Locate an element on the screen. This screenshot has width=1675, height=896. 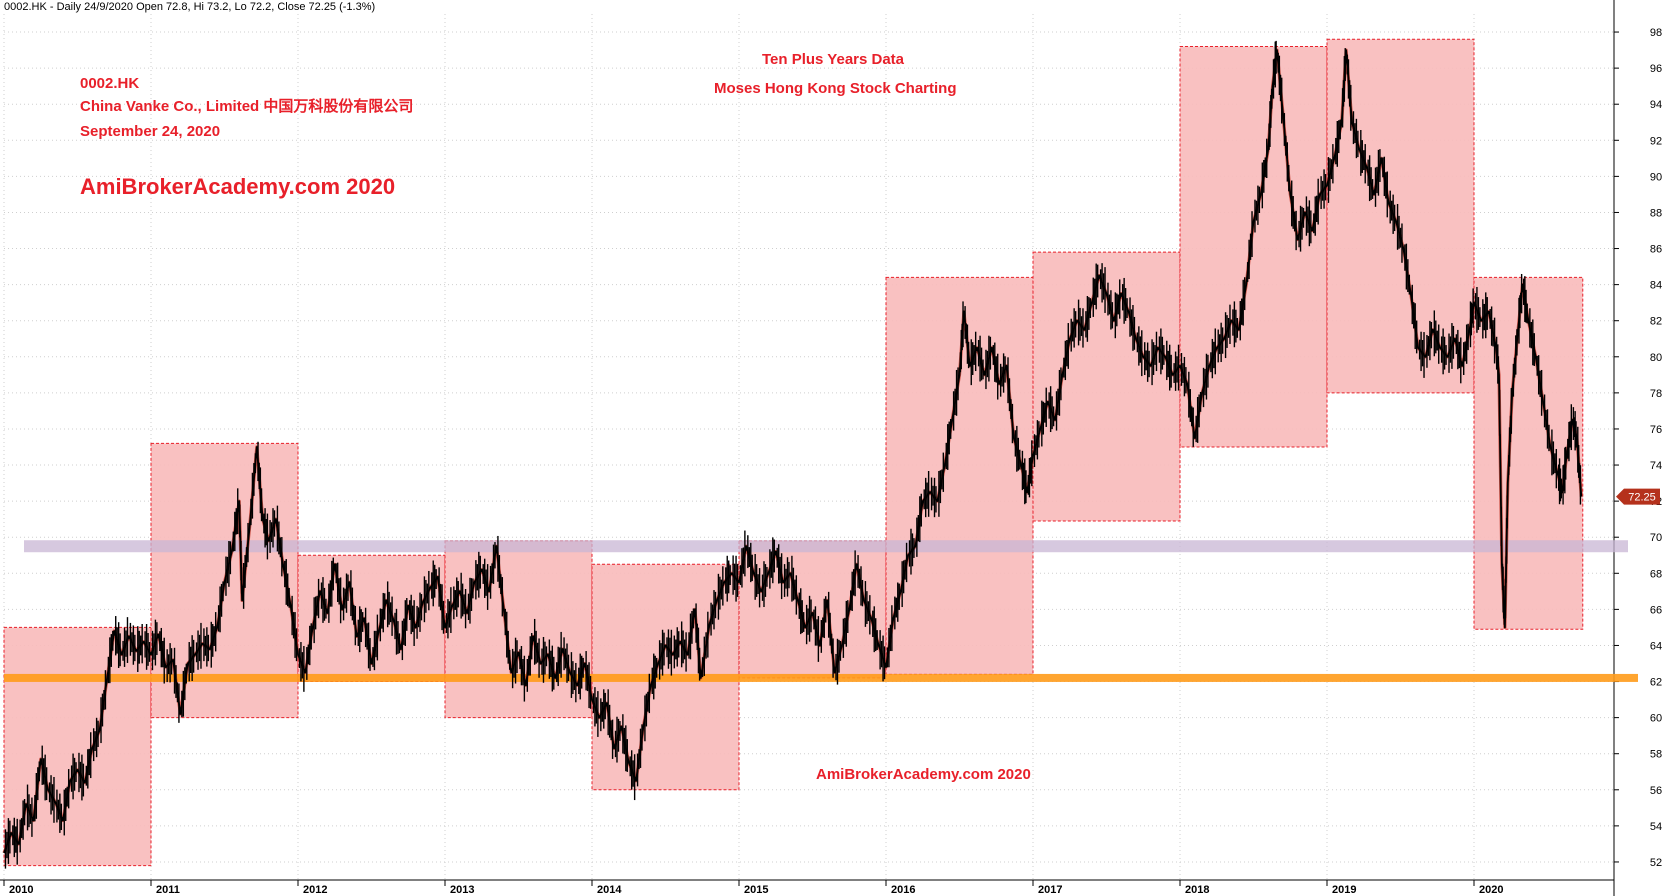
y-tick-label: 88 is located at coordinates (1656, 213).